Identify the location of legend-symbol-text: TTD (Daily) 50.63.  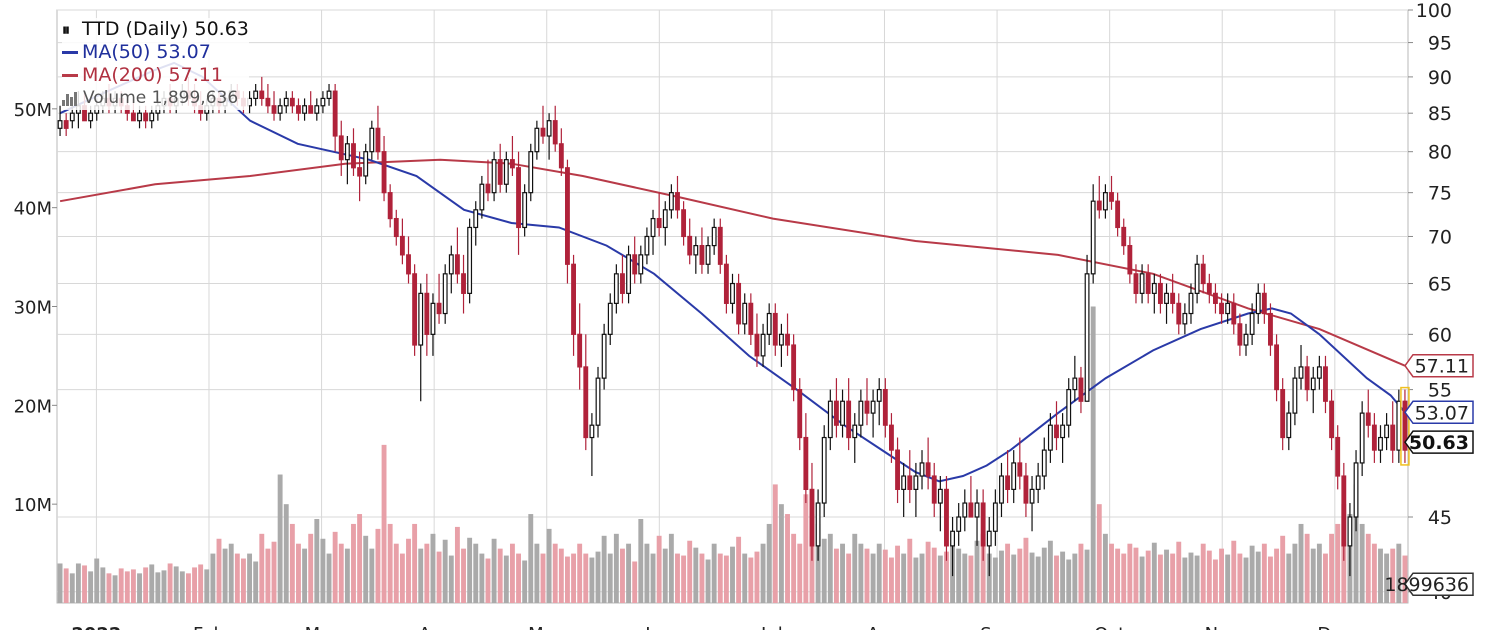
(165, 29).